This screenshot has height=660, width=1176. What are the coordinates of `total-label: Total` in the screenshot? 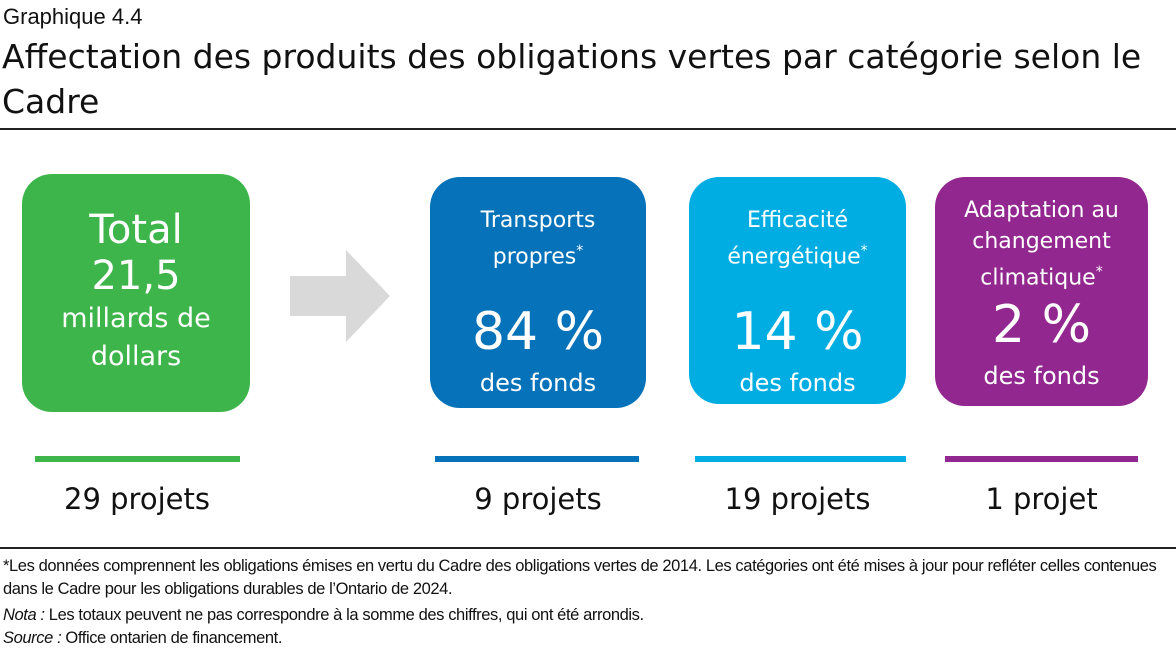 It's located at (136, 230).